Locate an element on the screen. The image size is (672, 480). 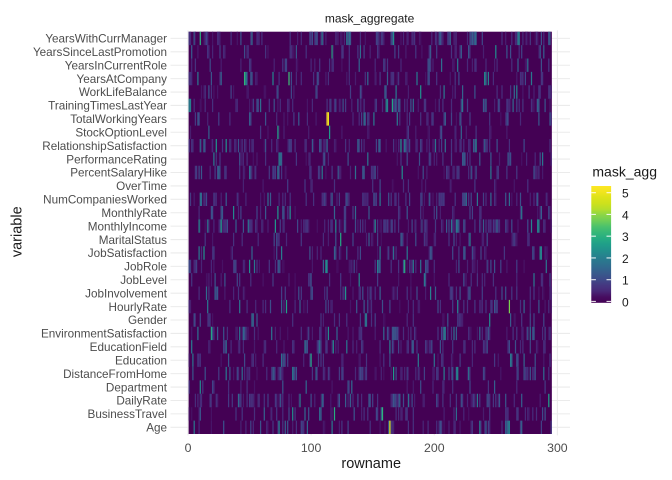
svg-text: HourlyRate is located at coordinates (138, 307).